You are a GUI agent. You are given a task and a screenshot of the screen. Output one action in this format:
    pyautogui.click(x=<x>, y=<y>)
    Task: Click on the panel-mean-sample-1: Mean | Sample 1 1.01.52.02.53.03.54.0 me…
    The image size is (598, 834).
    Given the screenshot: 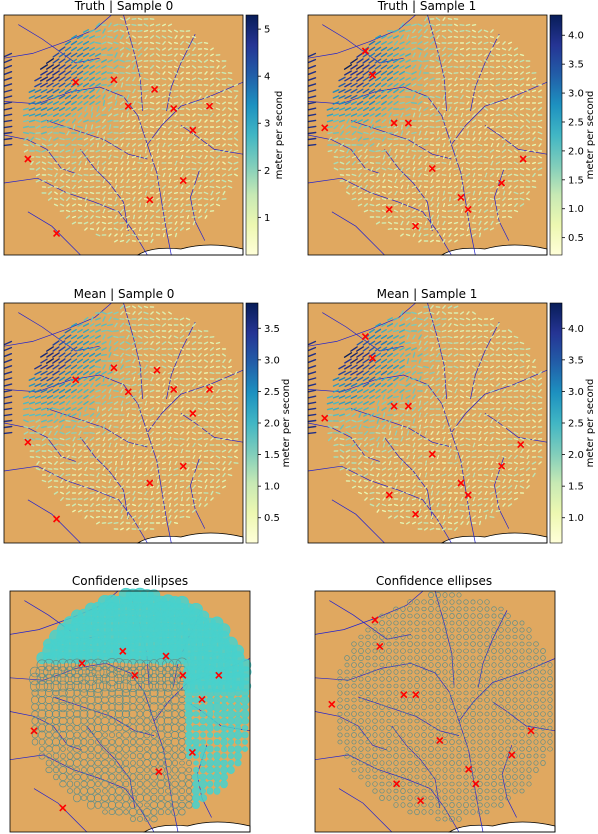 What is the action you would take?
    pyautogui.click(x=451, y=415)
    